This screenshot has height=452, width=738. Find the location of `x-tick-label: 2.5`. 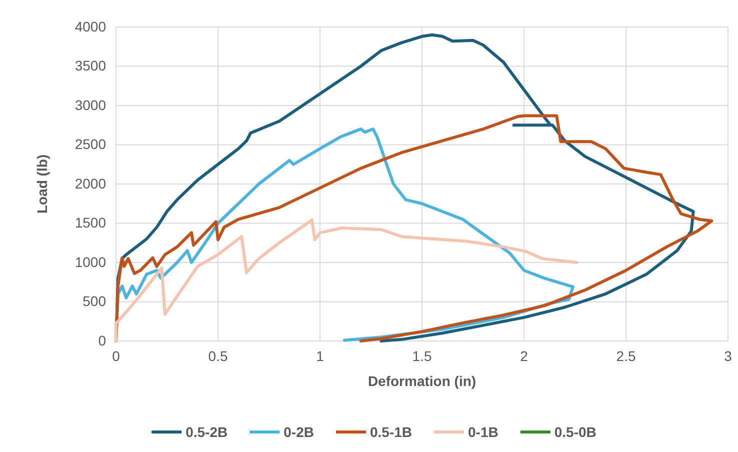

x-tick-label: 2.5 is located at coordinates (626, 356).